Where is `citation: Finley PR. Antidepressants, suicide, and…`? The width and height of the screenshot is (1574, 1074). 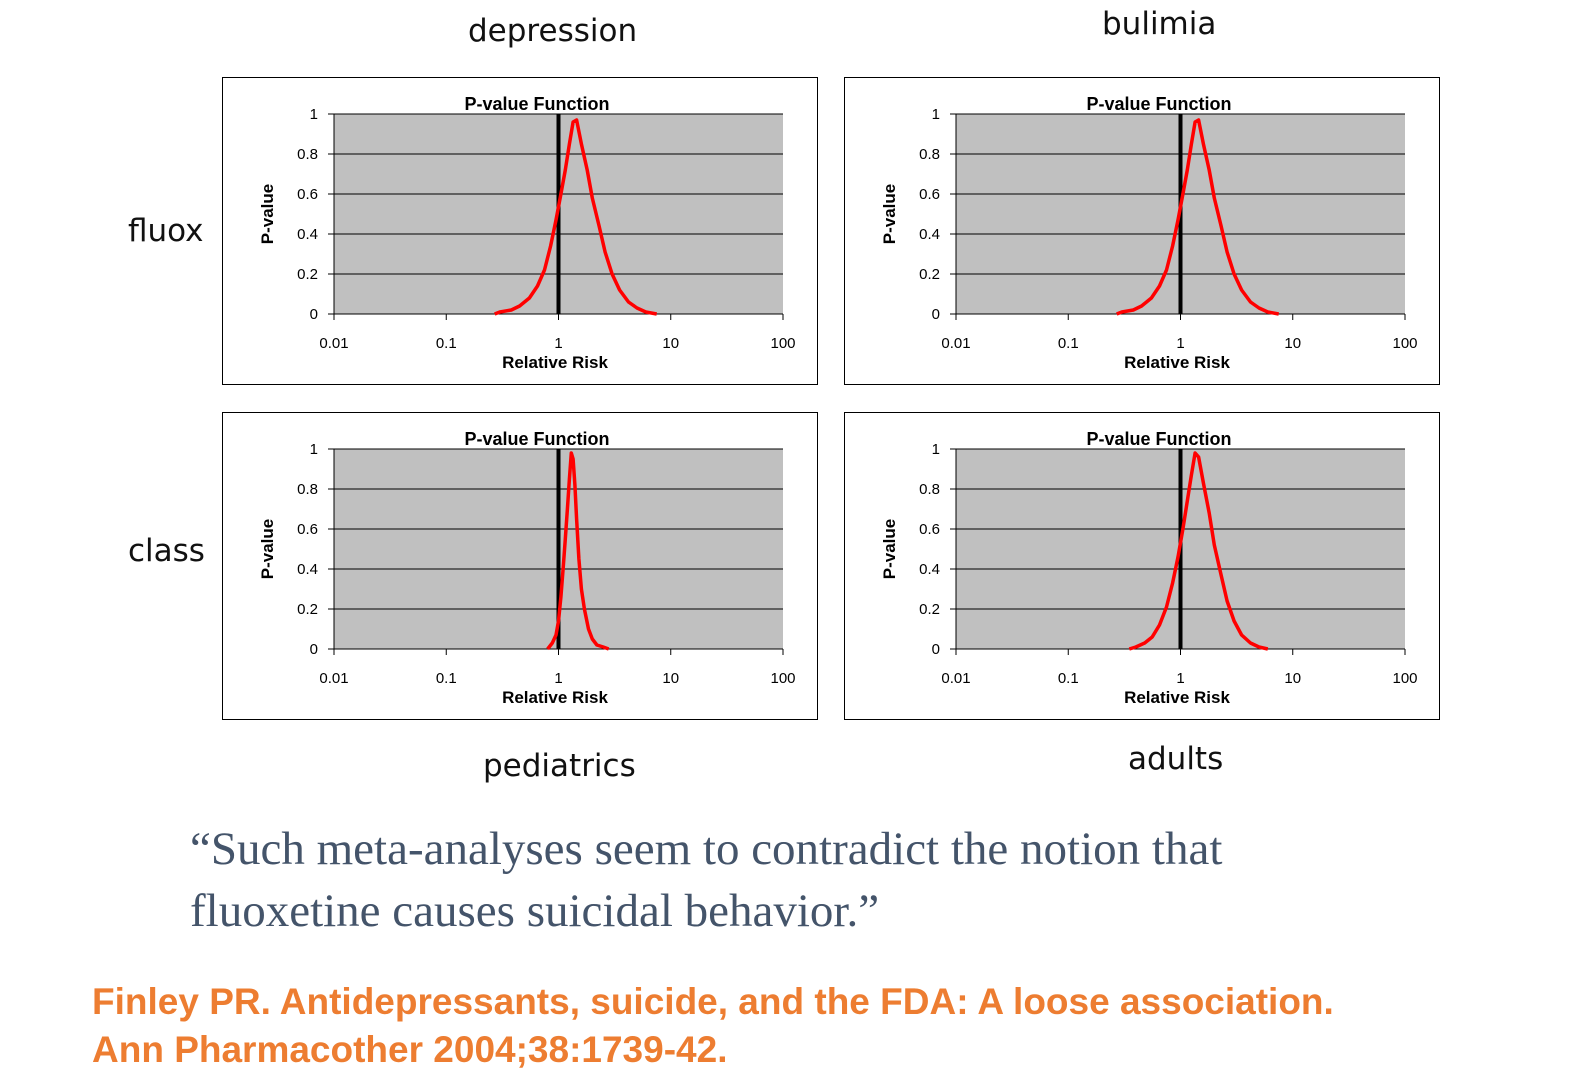
citation: Finley PR. Antidepressants, suicide, and… is located at coordinates (822, 1026).